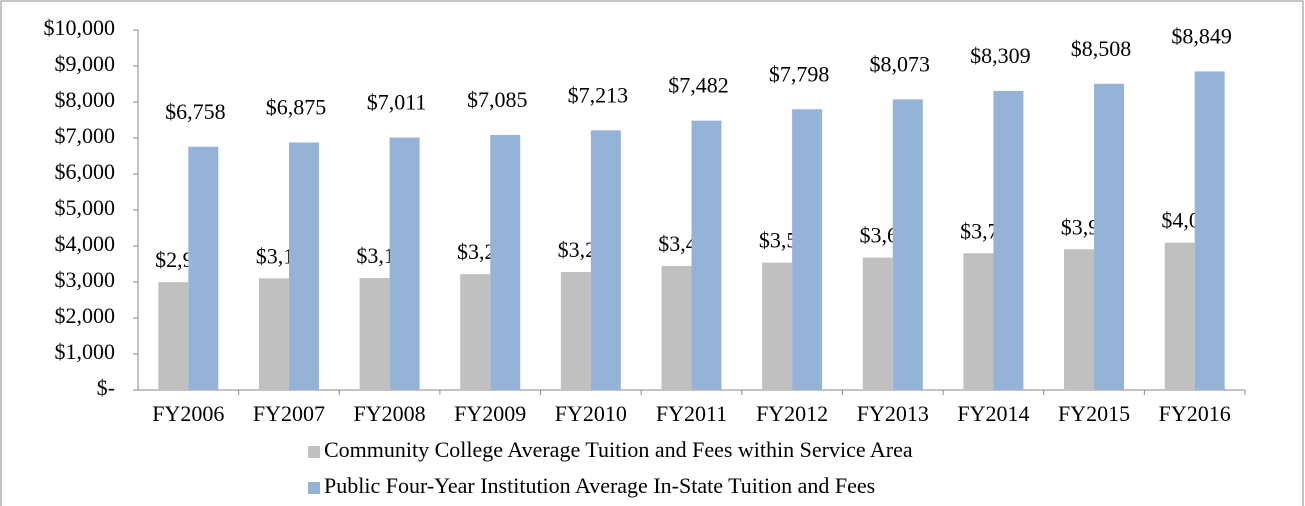 The image size is (1305, 506). I want to click on y-tick-label: $5,000, so click(85, 207).